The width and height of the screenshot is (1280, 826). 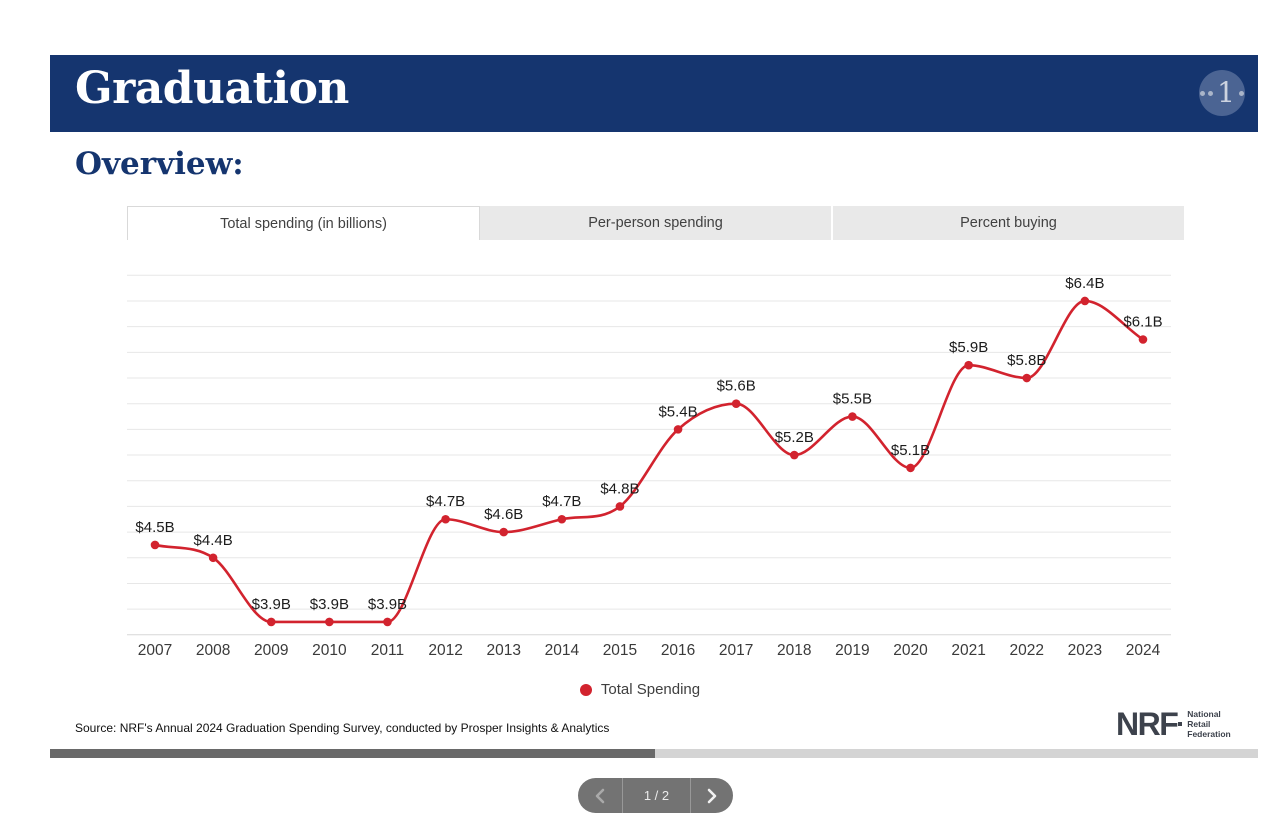 What do you see at coordinates (585, 689) in the screenshot?
I see `legend-marker-icon` at bounding box center [585, 689].